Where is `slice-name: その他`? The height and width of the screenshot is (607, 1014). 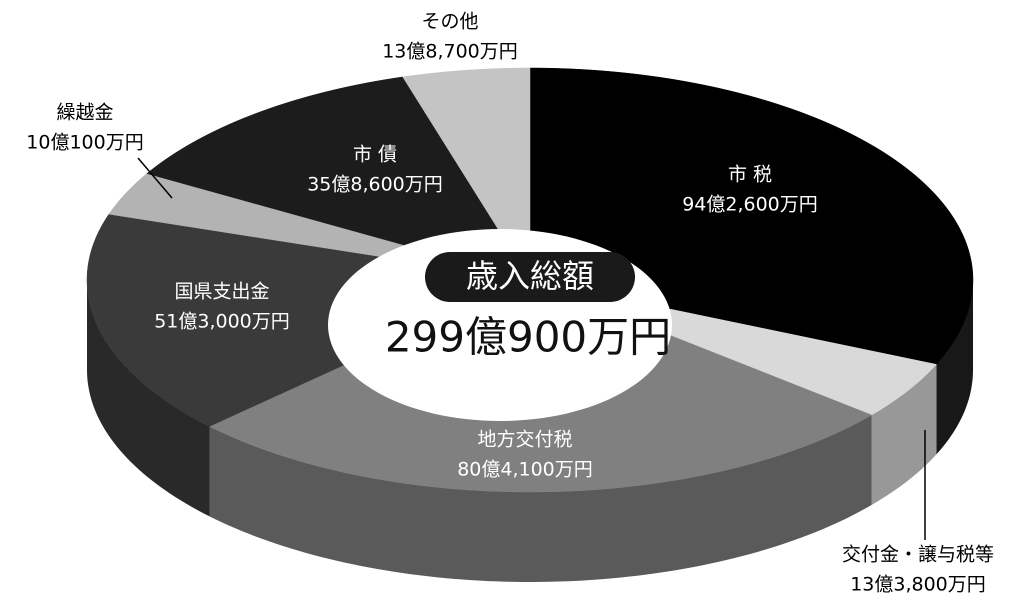
slice-name: その他 is located at coordinates (449, 22).